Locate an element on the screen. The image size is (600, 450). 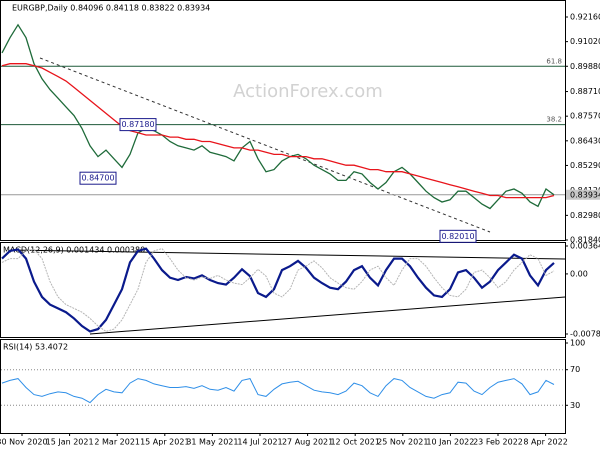
x-tick-label: 30 Nov 2020 is located at coordinates (24, 442).